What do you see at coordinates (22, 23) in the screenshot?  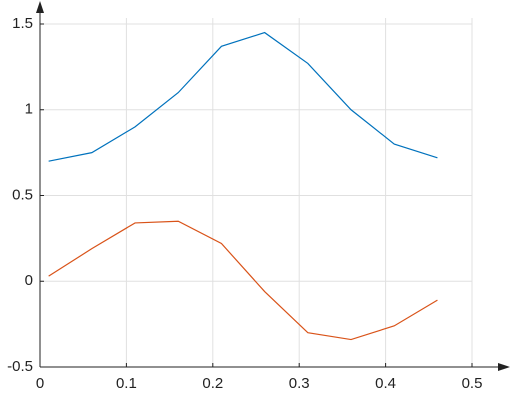 I see `y-tick-label: 1.5` at bounding box center [22, 23].